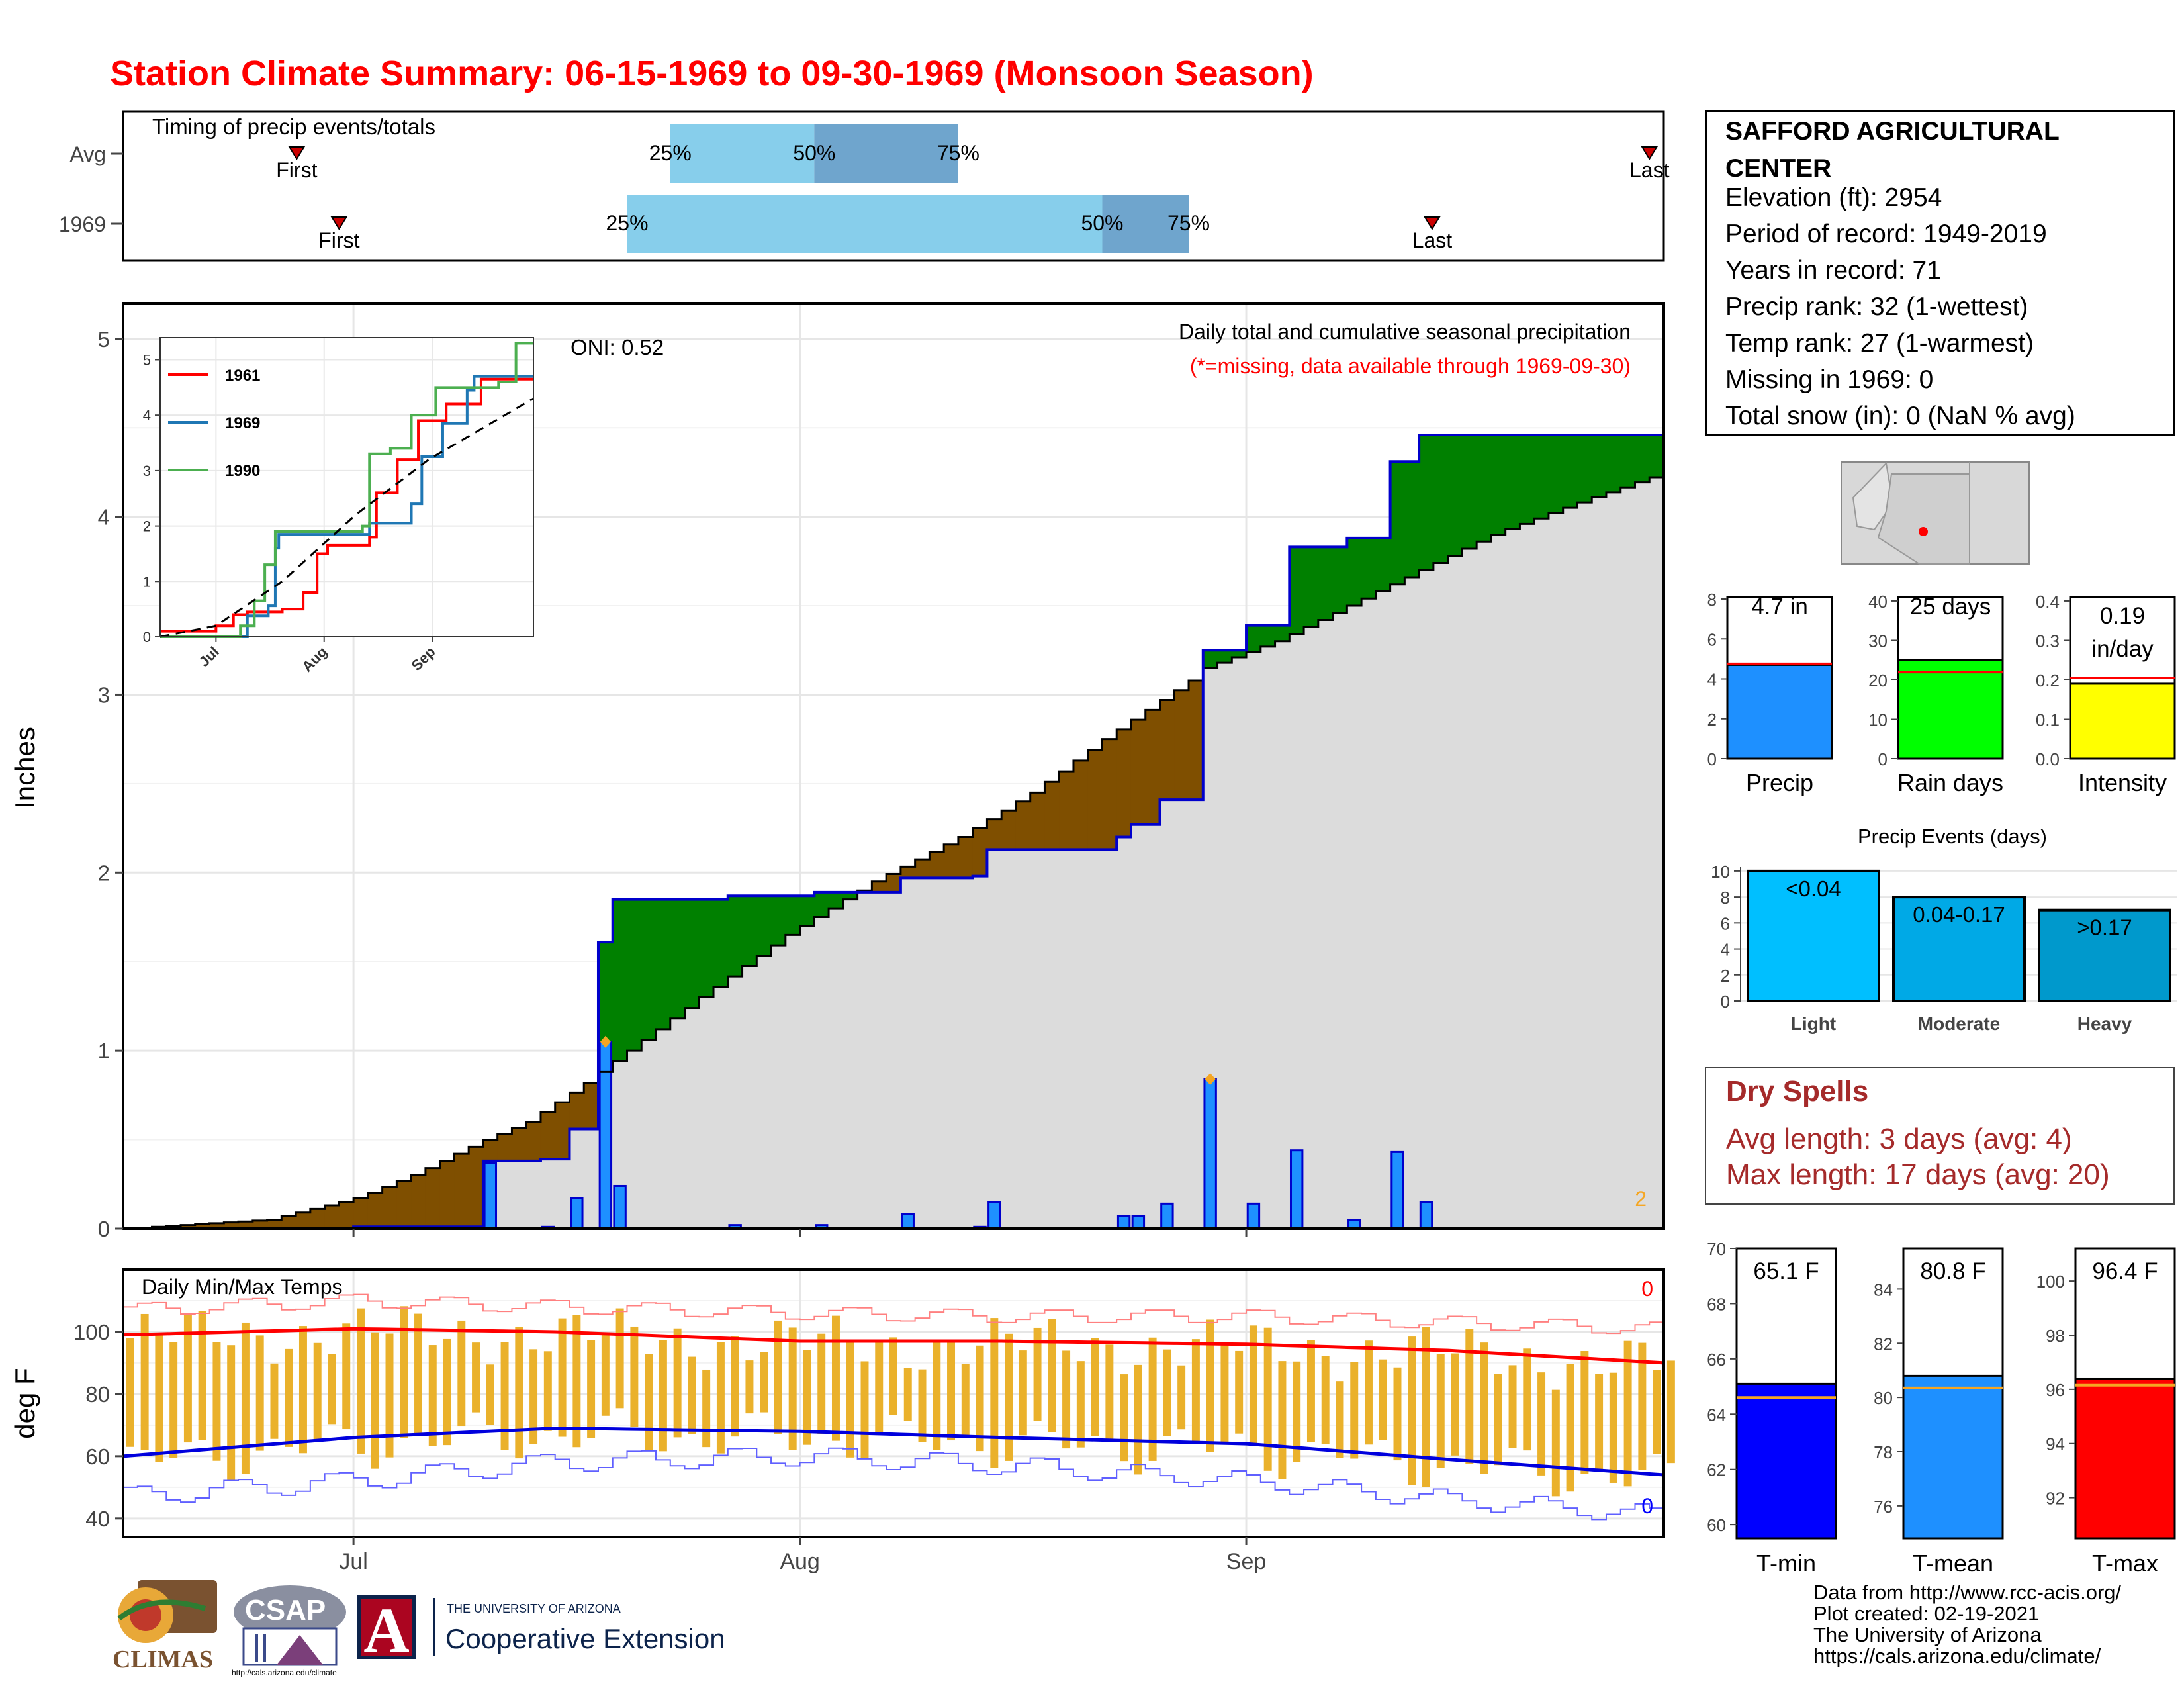 This screenshot has width=2184, height=1688. I want to click on events-y-tick-label: 4, so click(1726, 950).